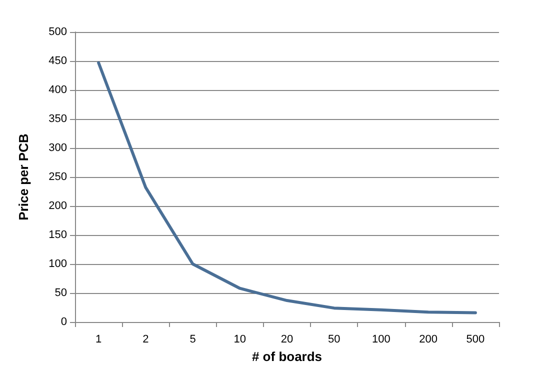 This screenshot has width=540, height=386. What do you see at coordinates (57, 148) in the screenshot?
I see `y-tick-label: 300` at bounding box center [57, 148].